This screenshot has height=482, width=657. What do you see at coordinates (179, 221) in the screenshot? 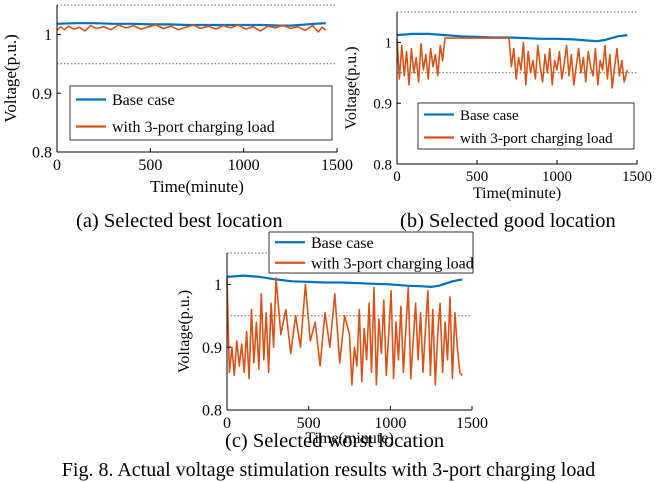
I see `caption-best-location: (a) Selected best location` at bounding box center [179, 221].